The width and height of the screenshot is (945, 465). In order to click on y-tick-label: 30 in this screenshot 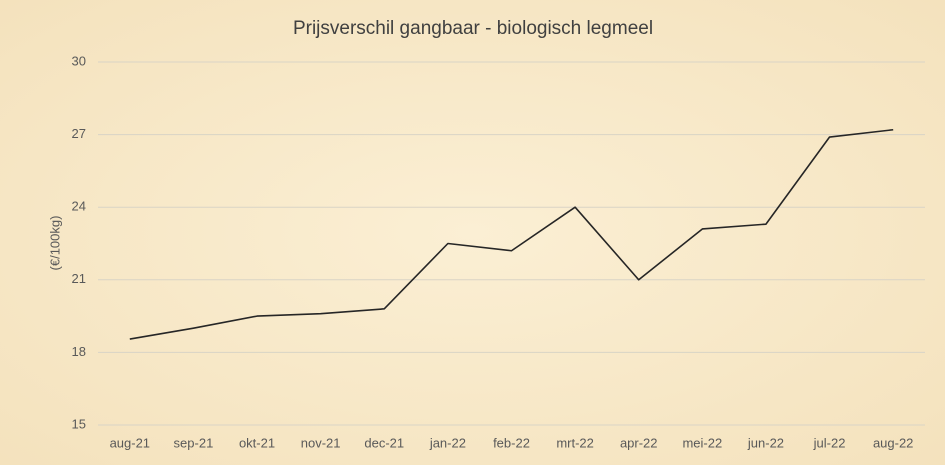, I will do `click(79, 60)`.